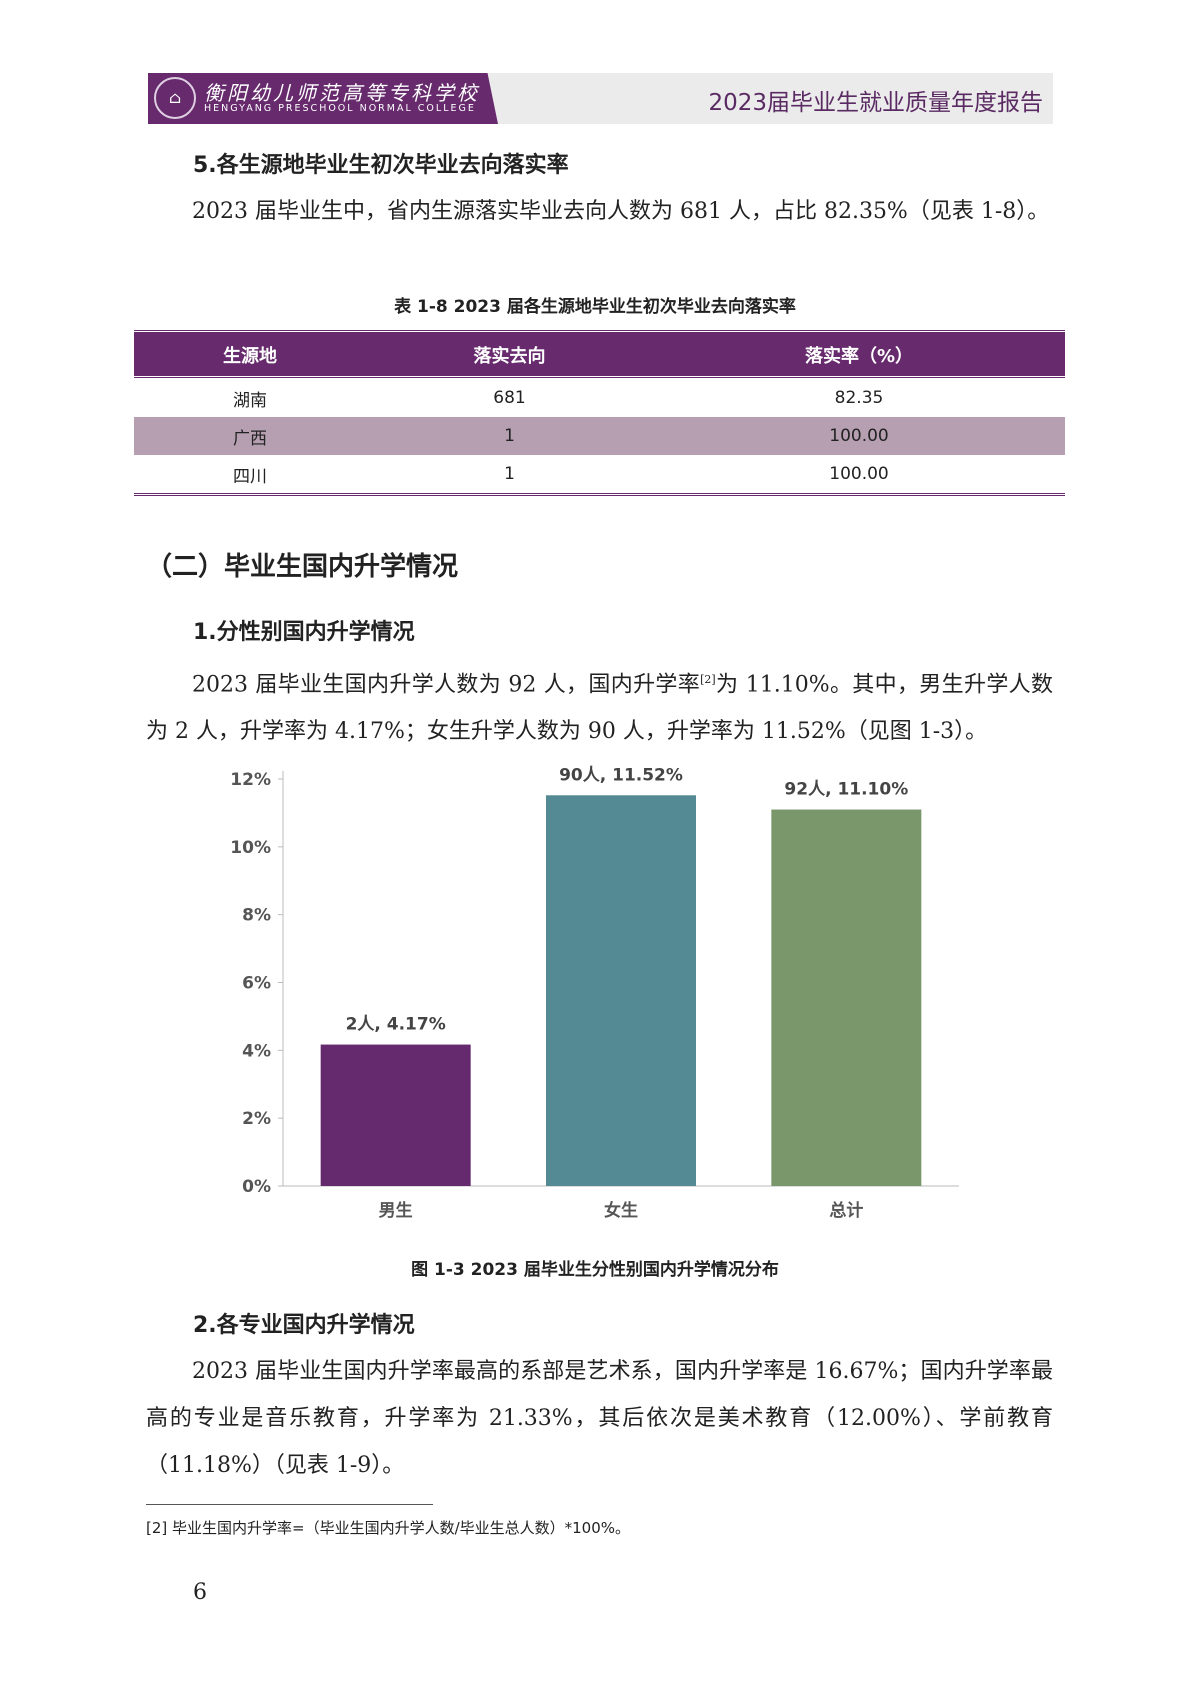 The image size is (1190, 1684). Describe the element at coordinates (250, 436) in the screenshot. I see `cell: 广西` at that location.